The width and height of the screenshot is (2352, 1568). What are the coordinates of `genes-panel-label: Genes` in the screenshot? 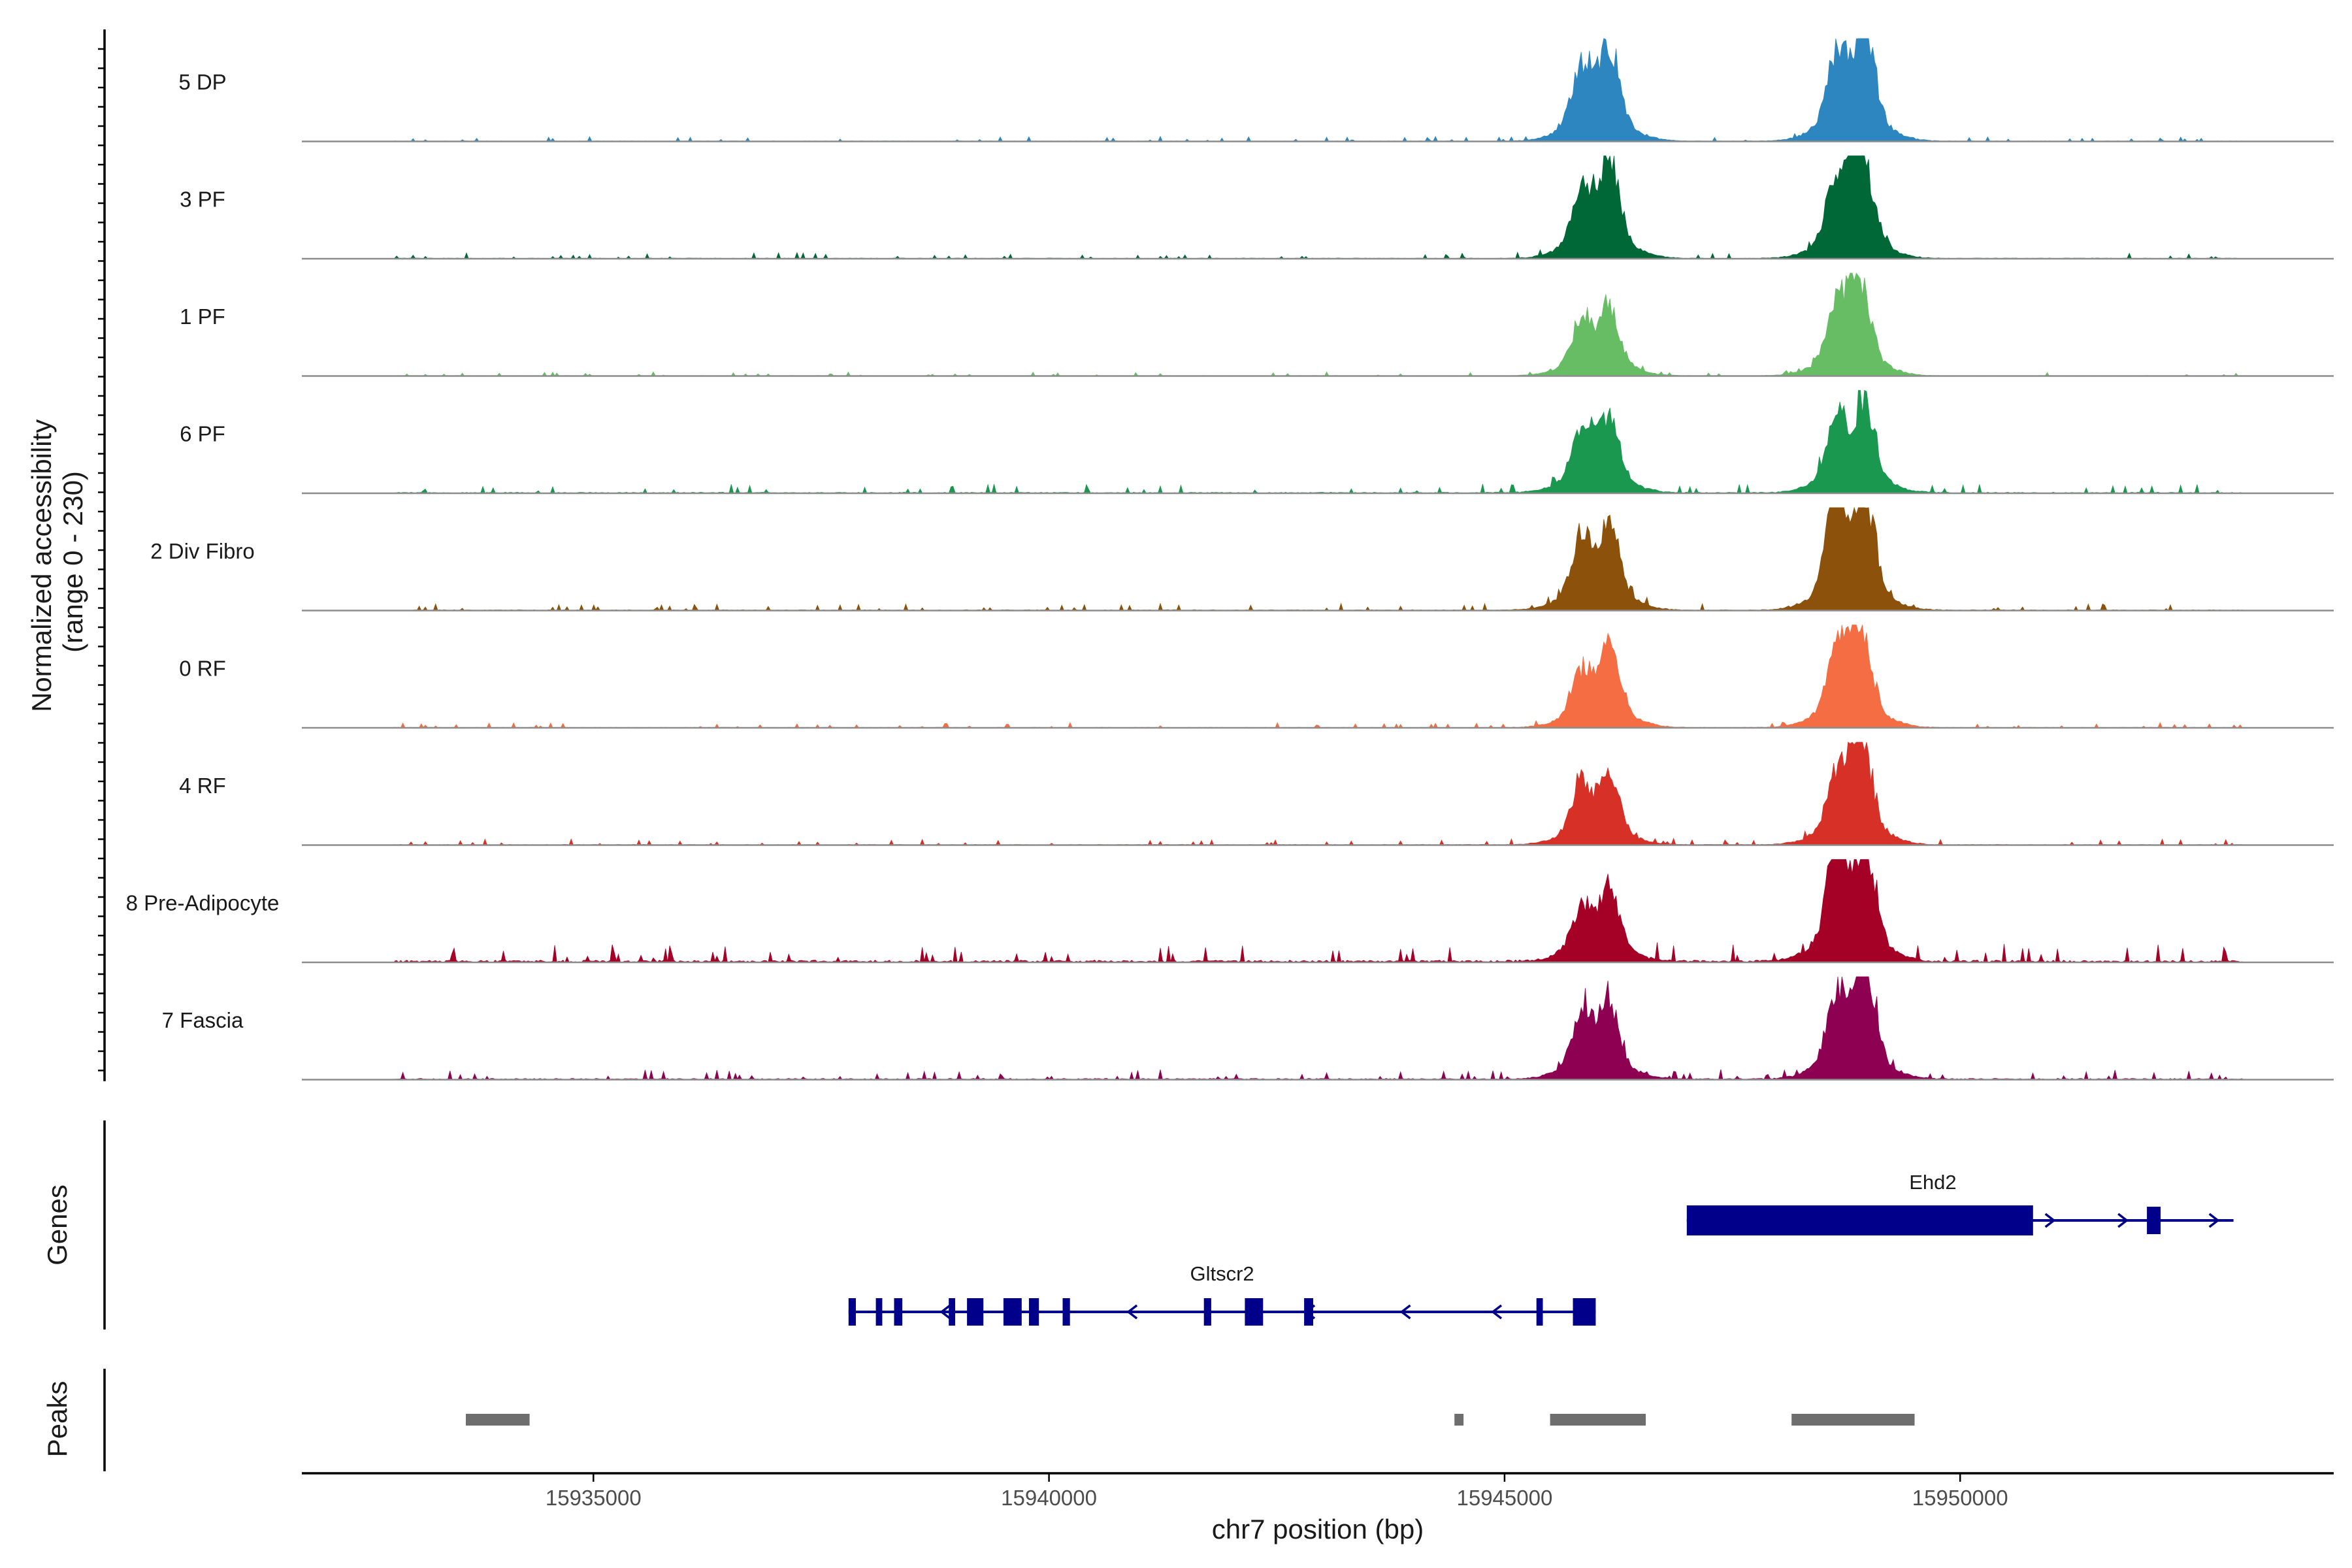 It's located at (57, 1225).